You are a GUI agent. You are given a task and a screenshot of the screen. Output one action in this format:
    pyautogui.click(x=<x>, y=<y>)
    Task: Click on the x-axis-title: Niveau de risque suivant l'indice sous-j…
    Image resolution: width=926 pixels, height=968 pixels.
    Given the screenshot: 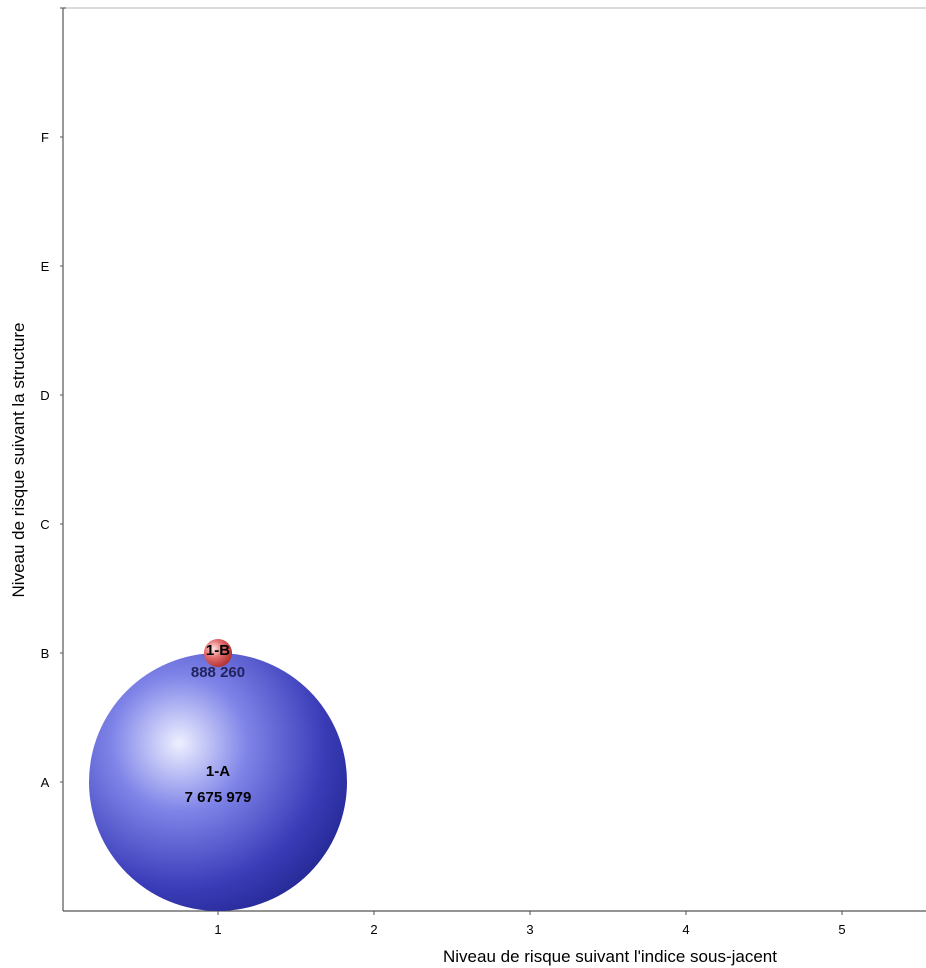 What is the action you would take?
    pyautogui.click(x=610, y=956)
    